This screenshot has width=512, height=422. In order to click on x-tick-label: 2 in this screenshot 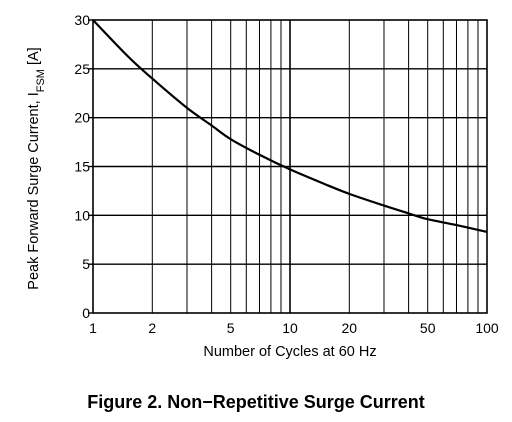, I will do `click(152, 328)`.